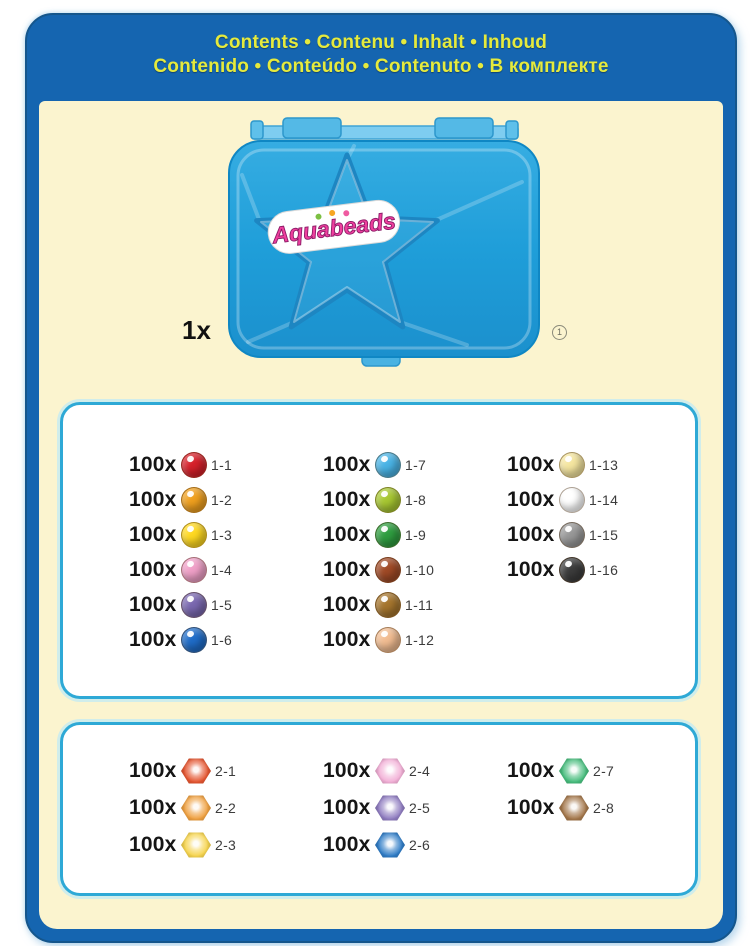 The height and width of the screenshot is (946, 750). Describe the element at coordinates (180, 500) in the screenshot. I see `bead-row: 100x 1-2` at that location.